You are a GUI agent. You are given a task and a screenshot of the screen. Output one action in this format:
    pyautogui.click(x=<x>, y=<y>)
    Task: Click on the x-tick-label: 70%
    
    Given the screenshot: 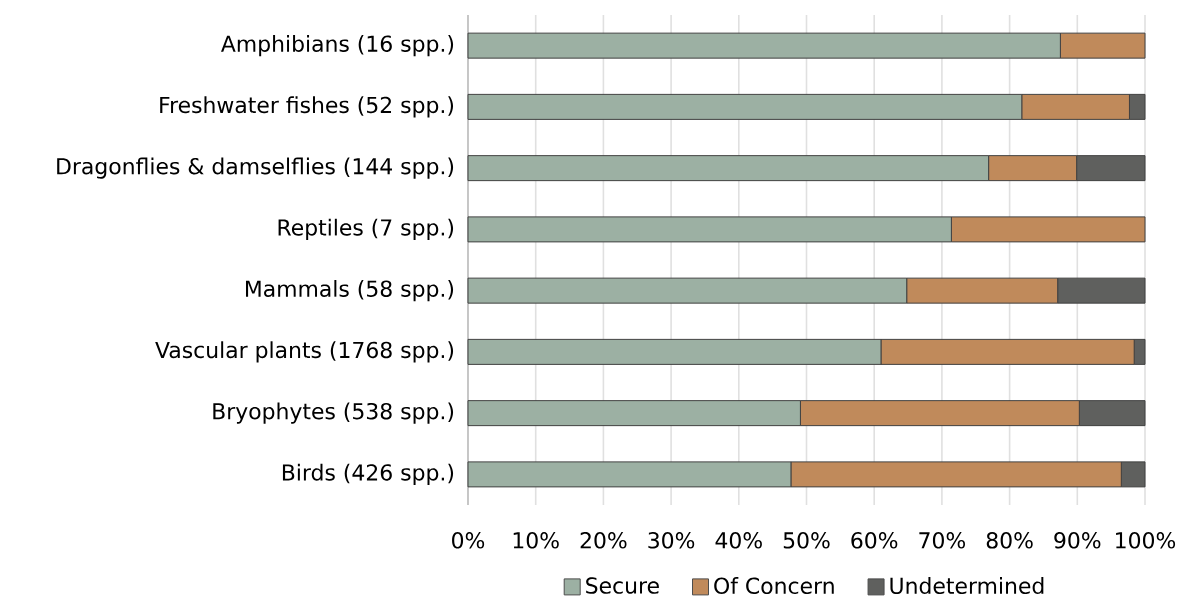 What is the action you would take?
    pyautogui.click(x=942, y=540)
    